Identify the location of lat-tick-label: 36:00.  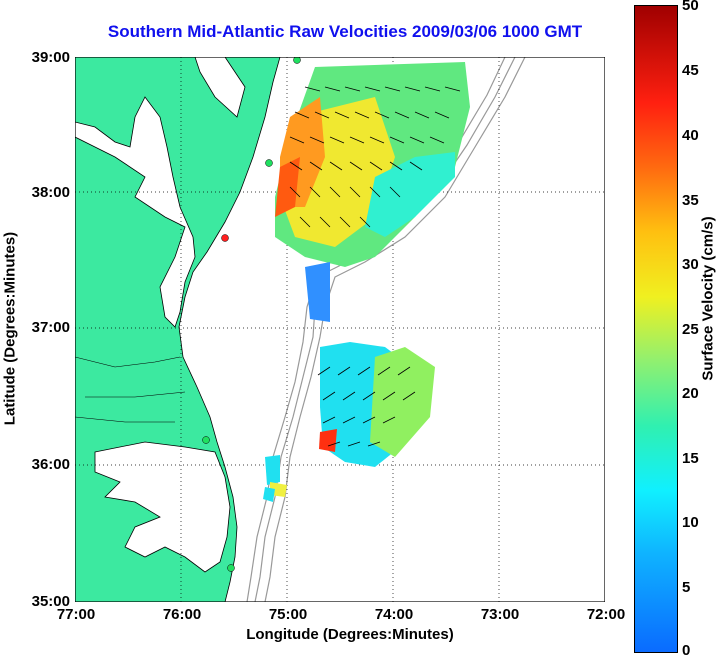
(50, 464).